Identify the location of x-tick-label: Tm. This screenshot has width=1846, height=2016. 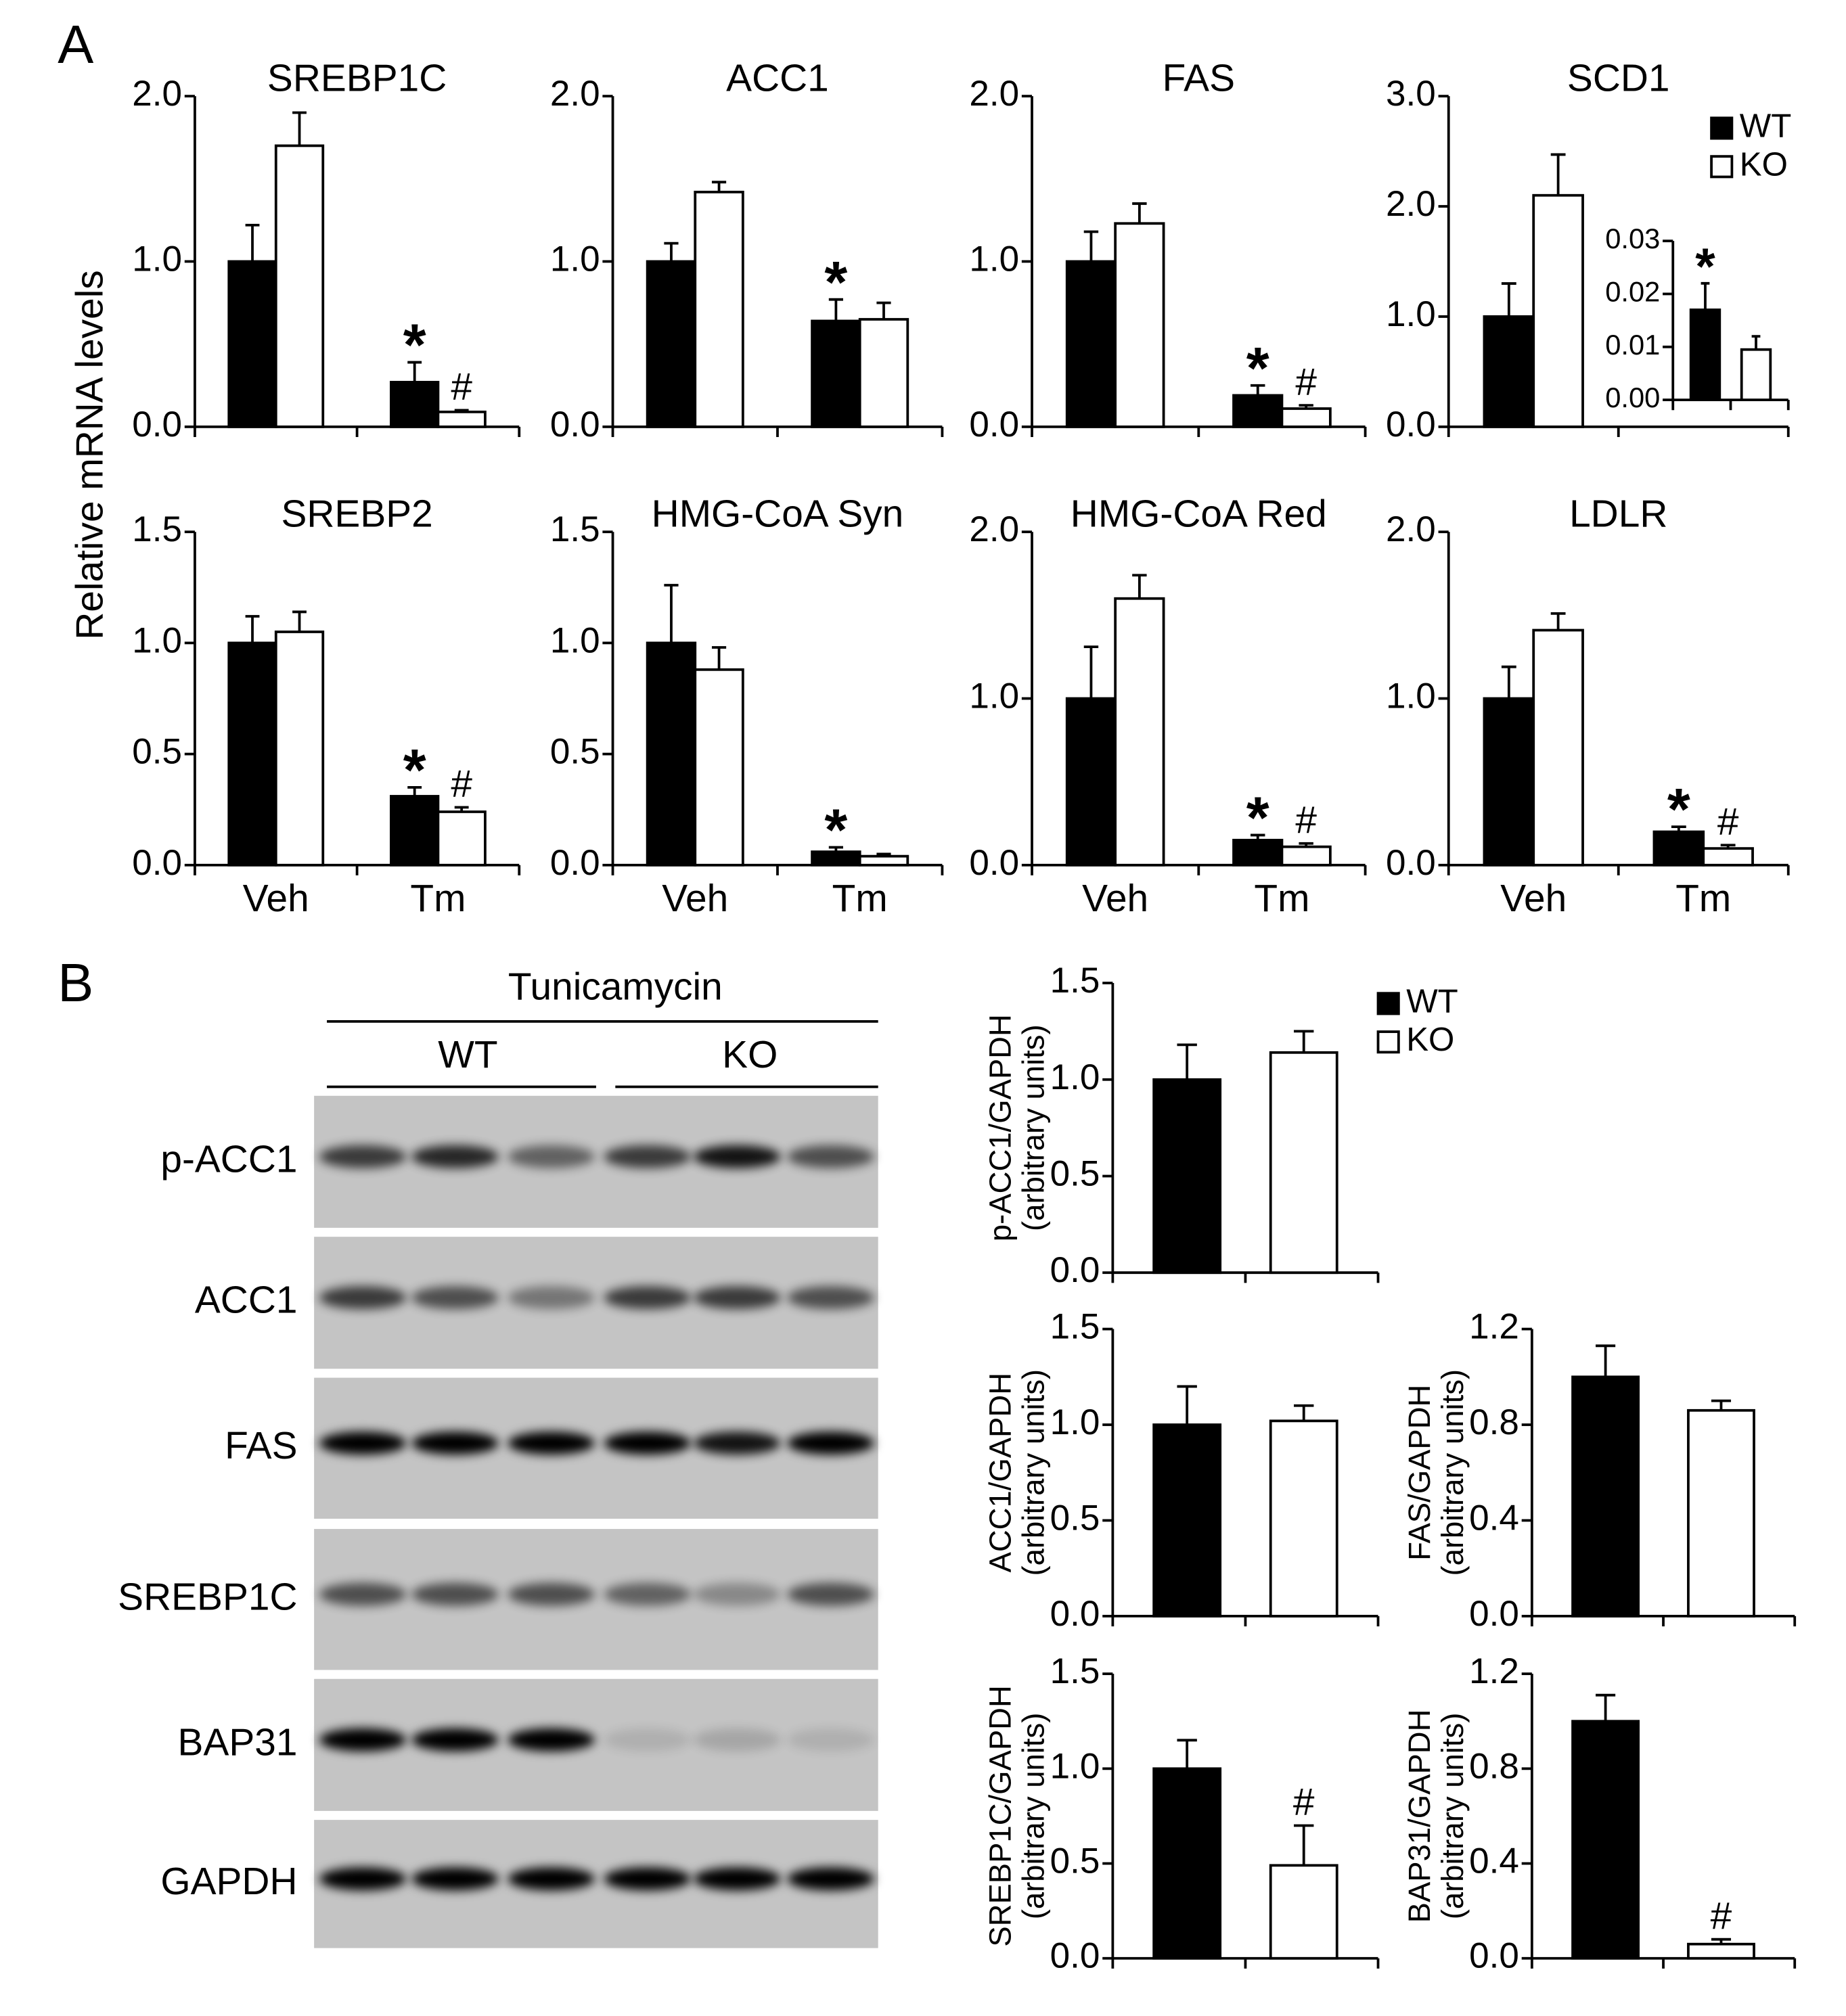
(1703, 899).